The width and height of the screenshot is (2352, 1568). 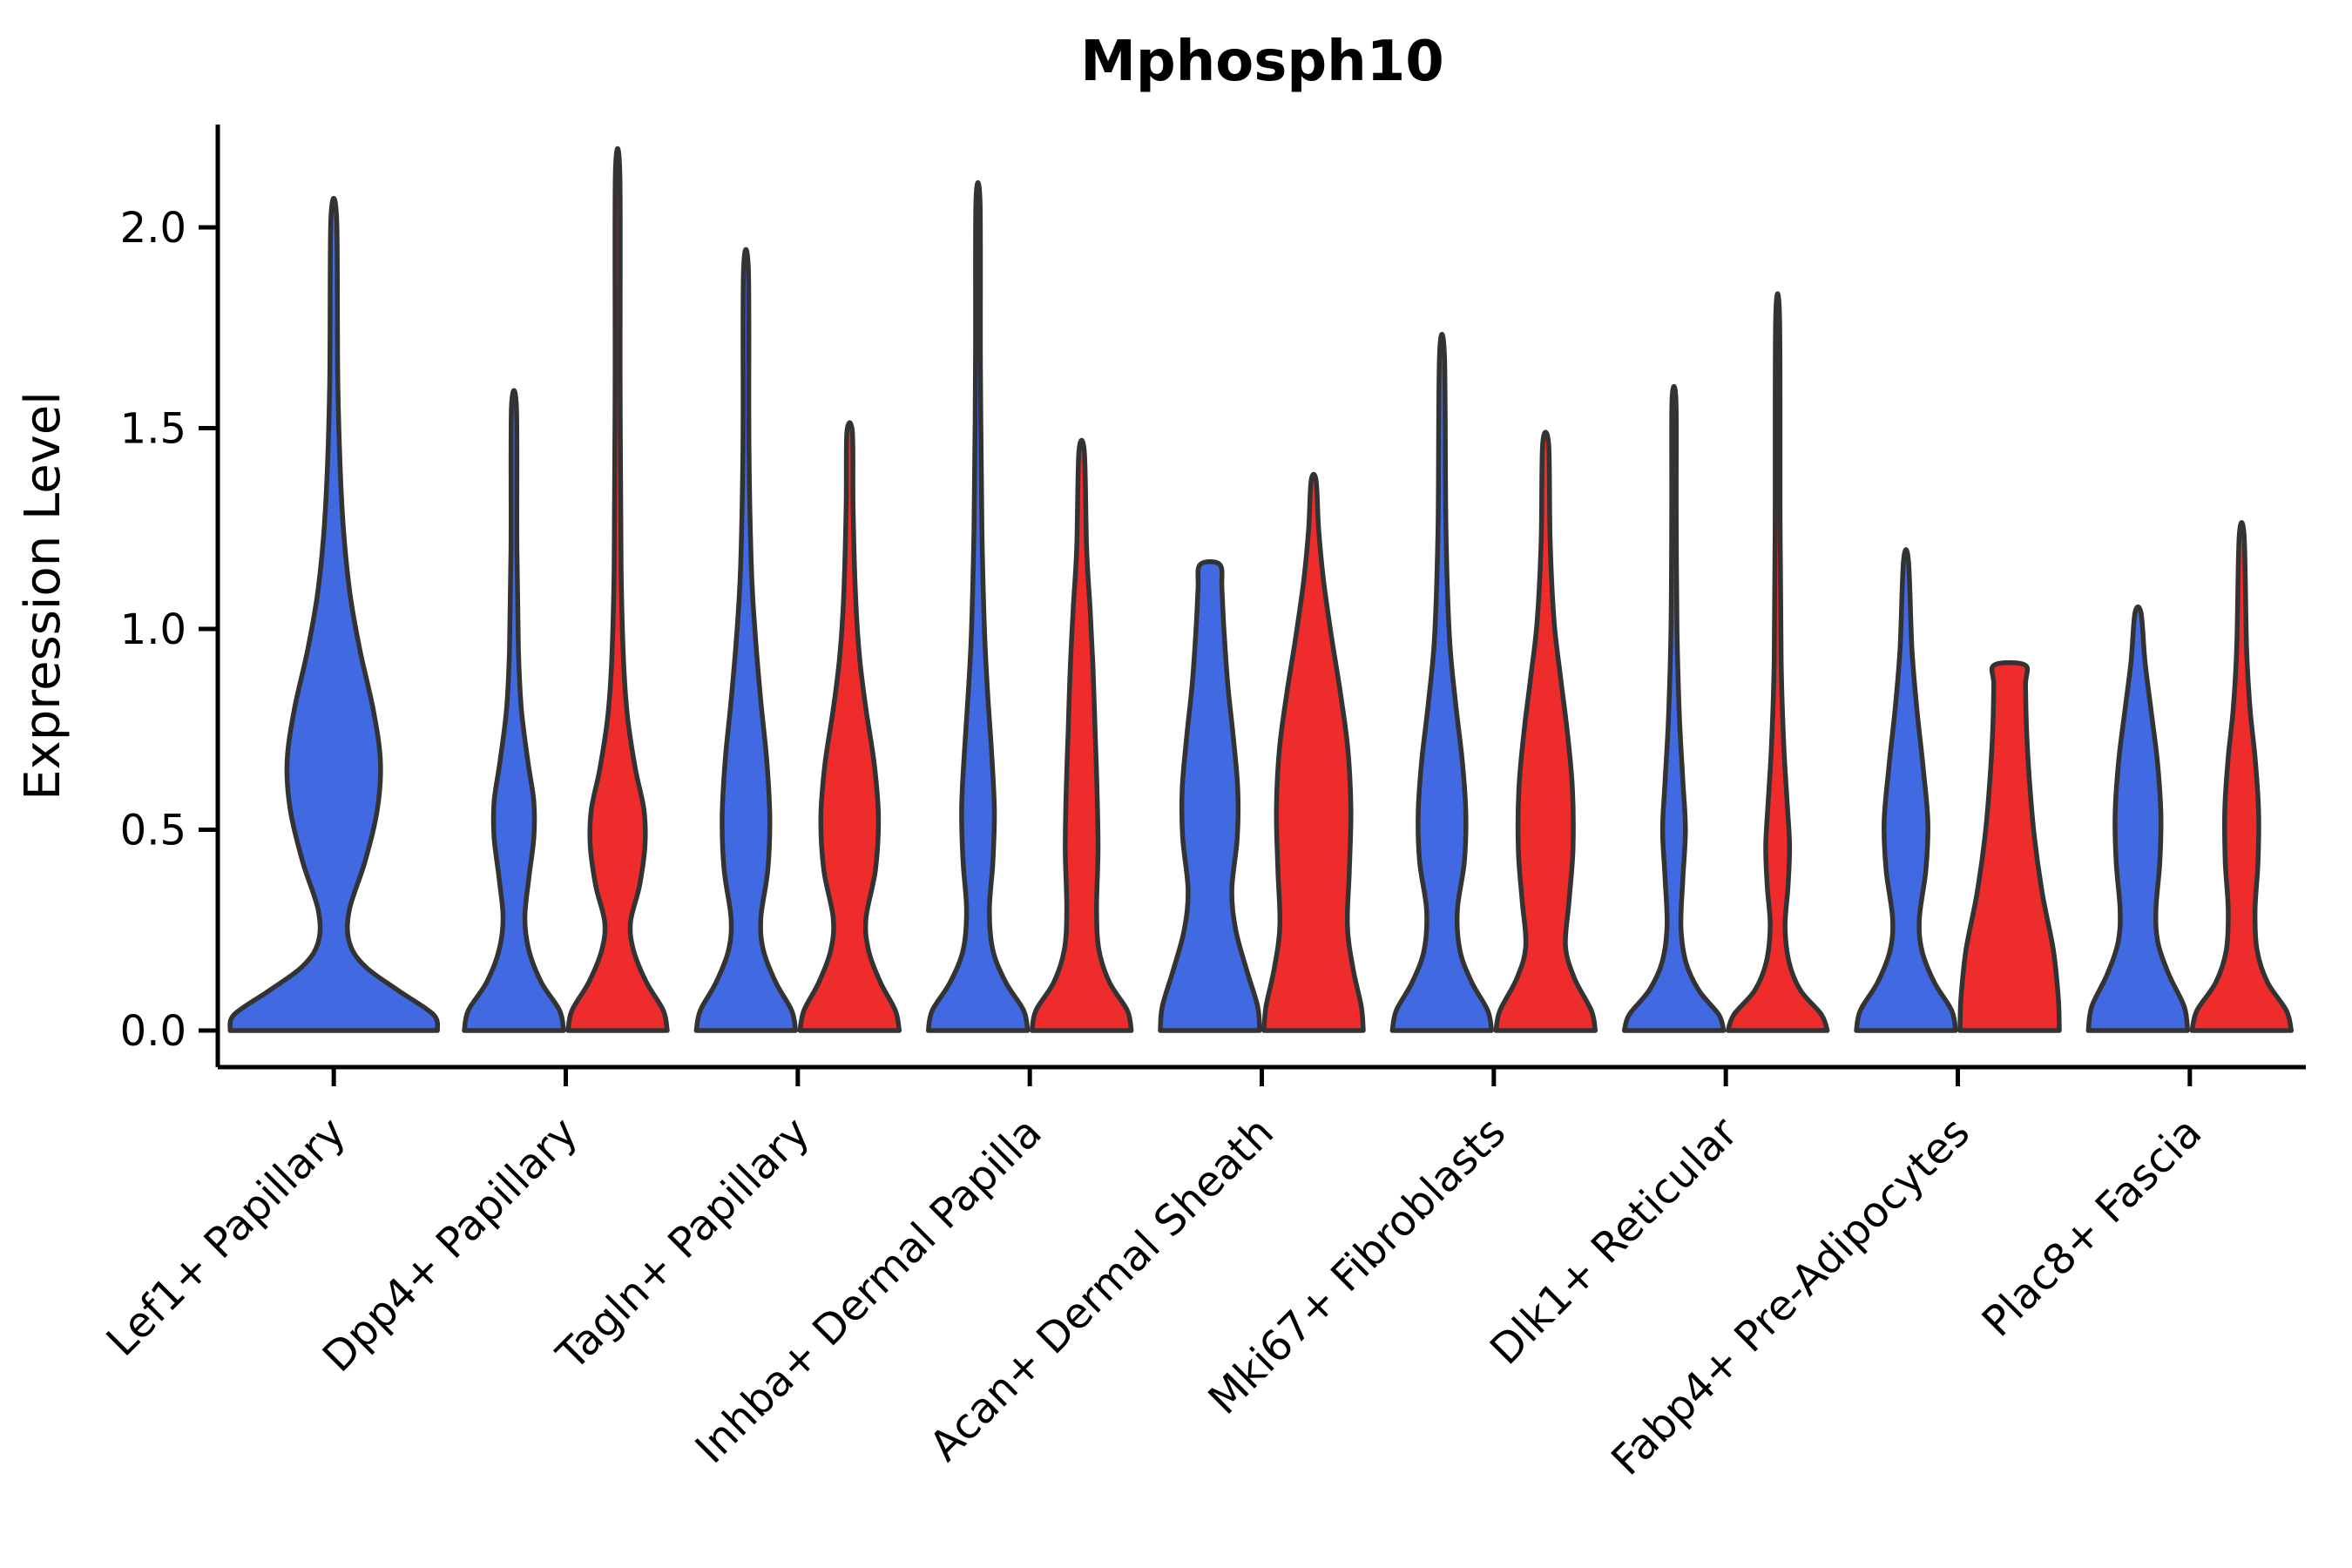 I want to click on y-axis-label: Expression Level, so click(x=43, y=596).